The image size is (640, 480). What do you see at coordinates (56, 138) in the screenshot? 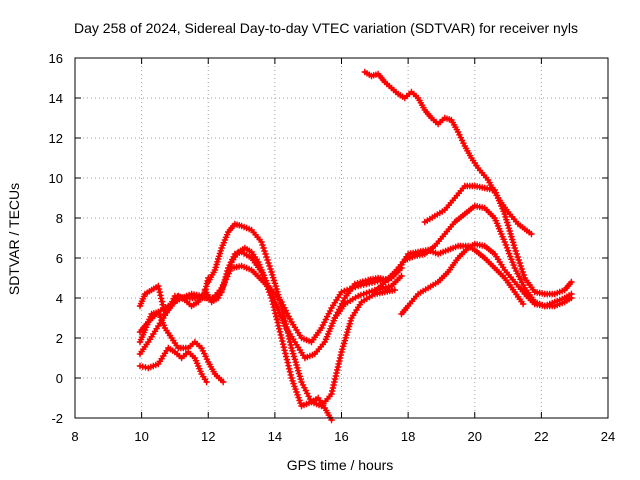
I see `y-tick-label: 12` at bounding box center [56, 138].